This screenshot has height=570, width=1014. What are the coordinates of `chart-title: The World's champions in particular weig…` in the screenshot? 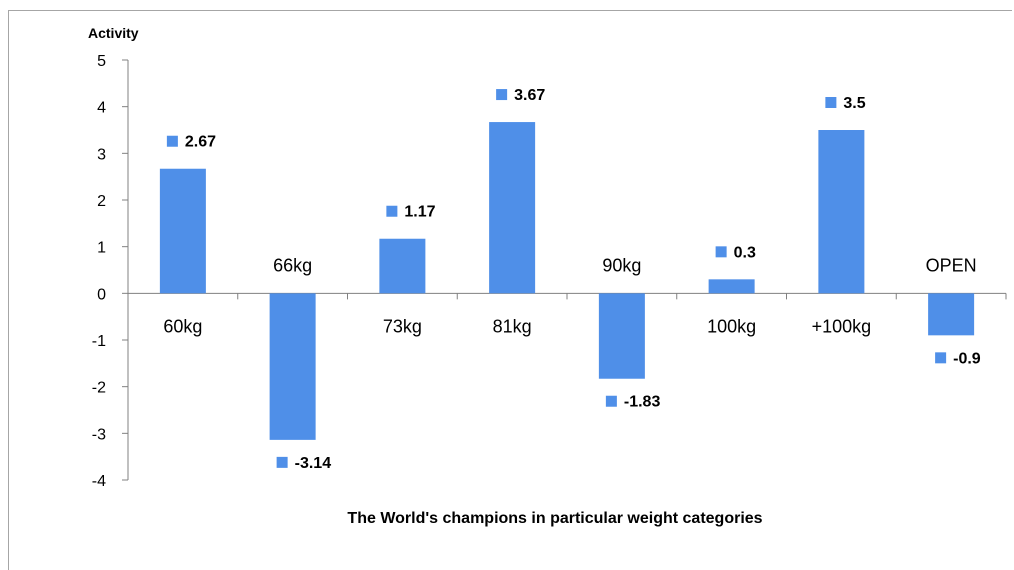 It's located at (554, 518).